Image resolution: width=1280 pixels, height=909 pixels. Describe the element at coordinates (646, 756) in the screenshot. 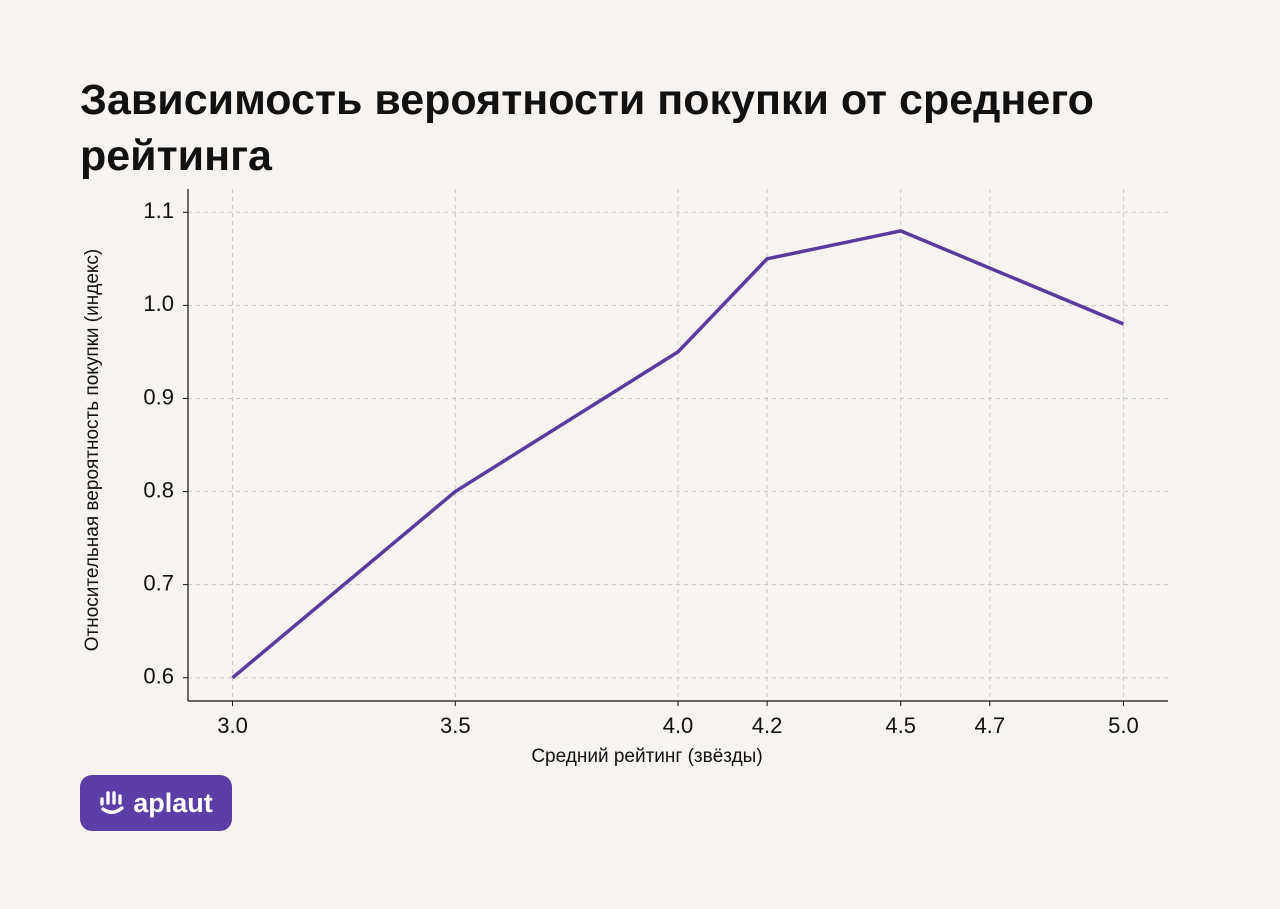

I see `x-axis-label: Средний рейтинг (звёзды)` at that location.